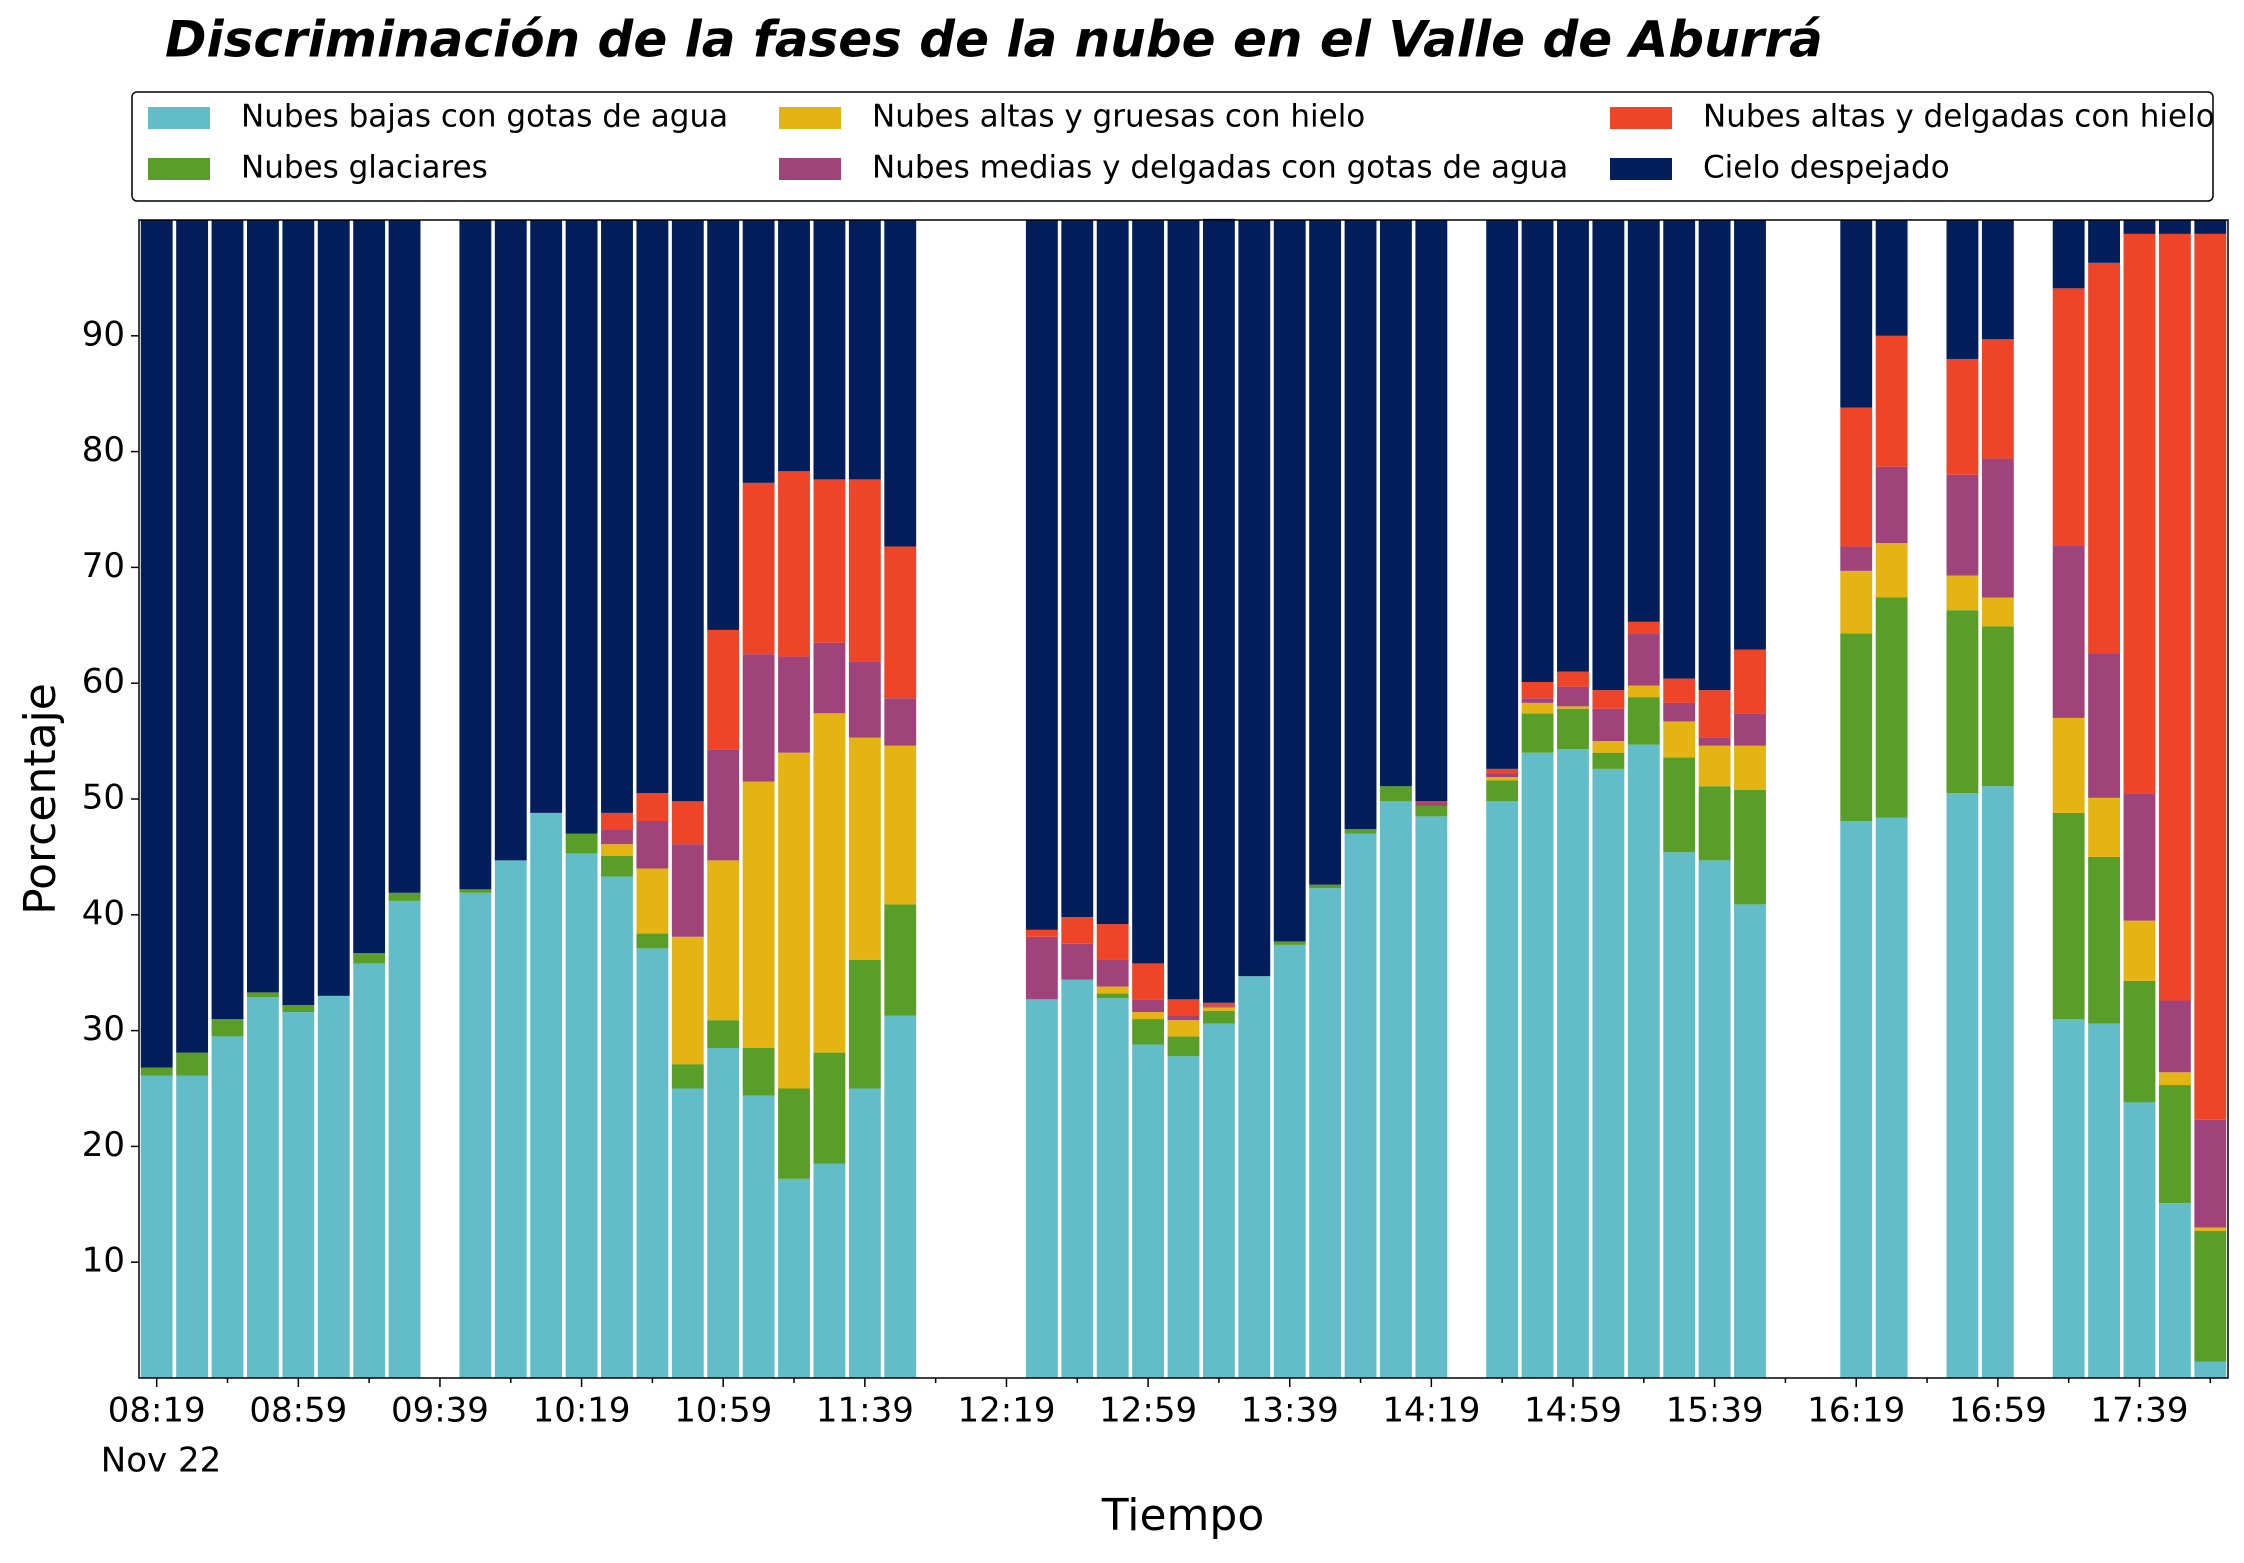 The image size is (2244, 1563). I want to click on x-tick-label: 08:19, so click(157, 1411).